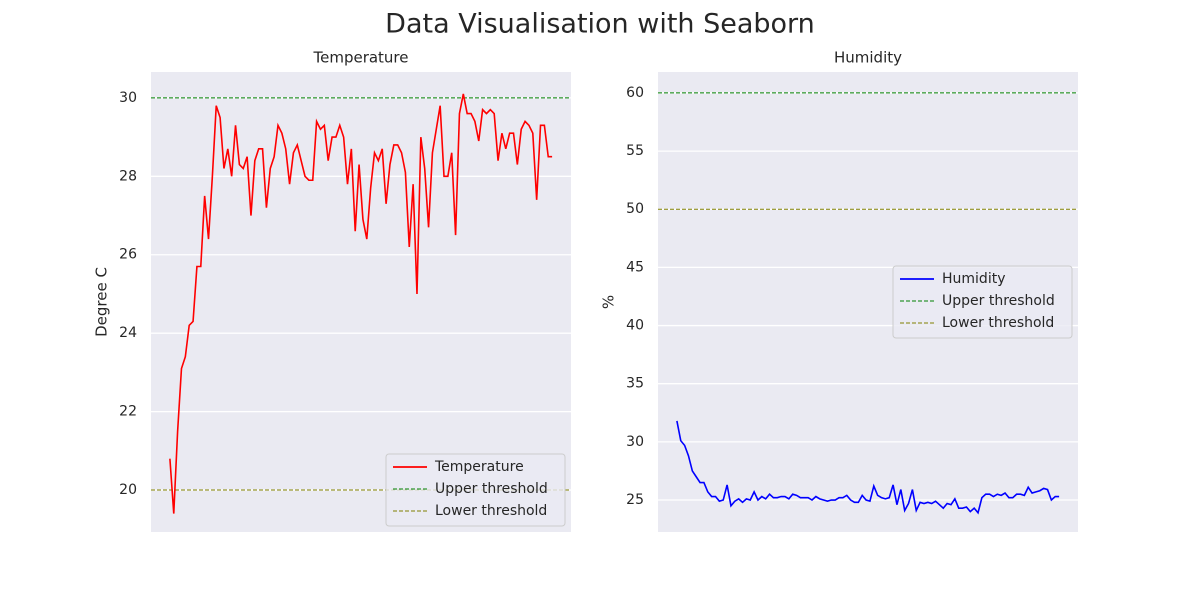 This screenshot has width=1200, height=600. What do you see at coordinates (102, 302) in the screenshot?
I see `y-axis-label: Degree C` at bounding box center [102, 302].